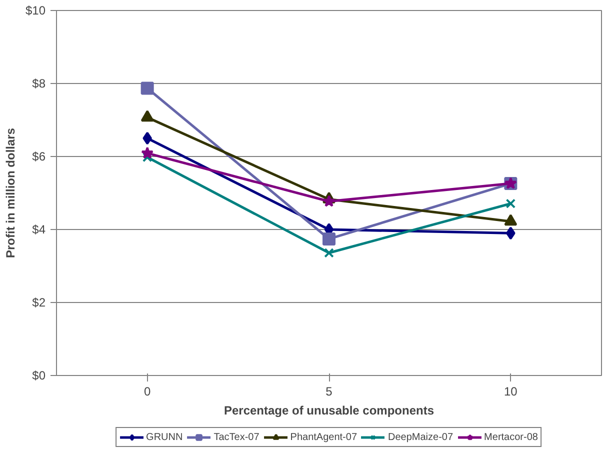  I want to click on y-tick-label: $2, so click(39, 303).